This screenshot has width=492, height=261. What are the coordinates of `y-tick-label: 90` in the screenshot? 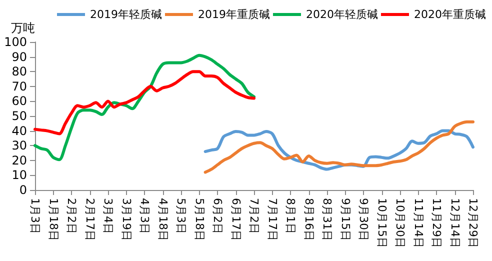 It's located at (19, 57).